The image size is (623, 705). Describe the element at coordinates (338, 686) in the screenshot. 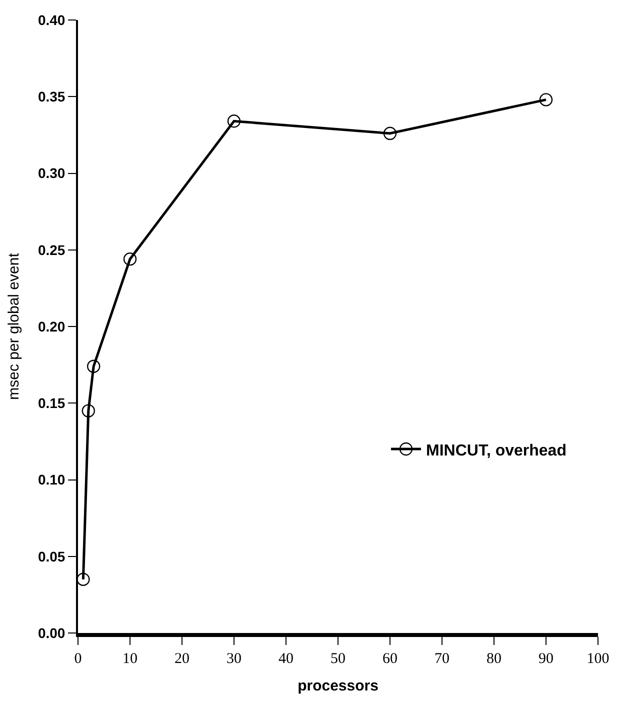

I see `x-axis-title: processors` at that location.